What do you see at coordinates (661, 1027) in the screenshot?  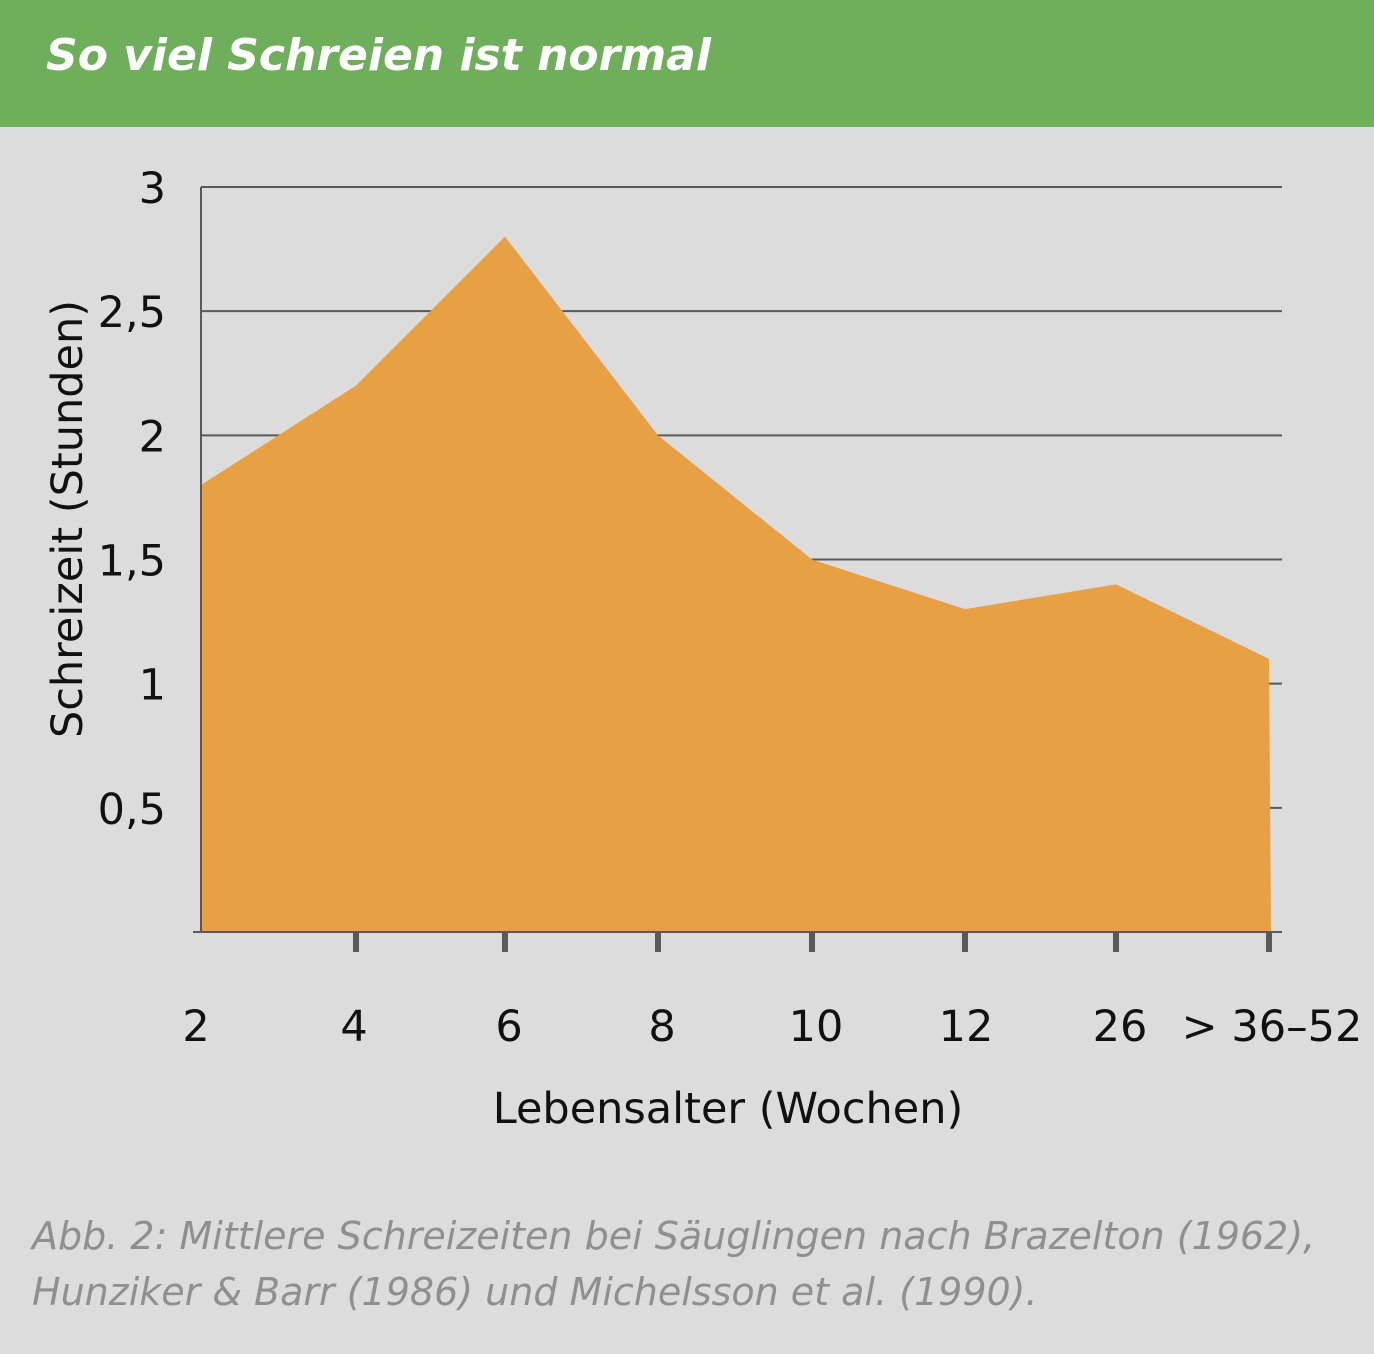 I see `x-tick-label: 8` at bounding box center [661, 1027].